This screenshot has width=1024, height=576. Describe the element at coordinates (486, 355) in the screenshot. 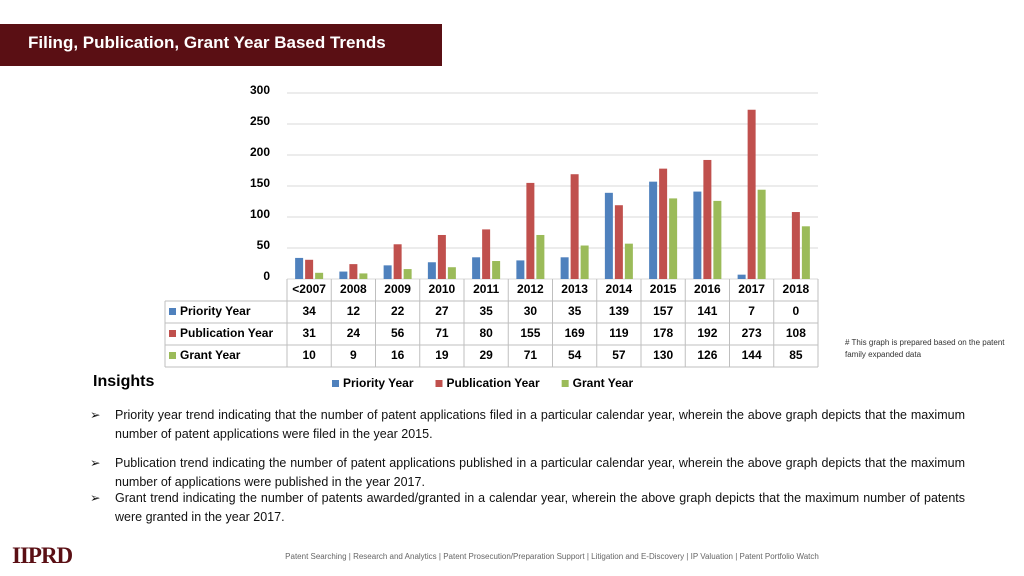

I see `table-value: 29` at that location.